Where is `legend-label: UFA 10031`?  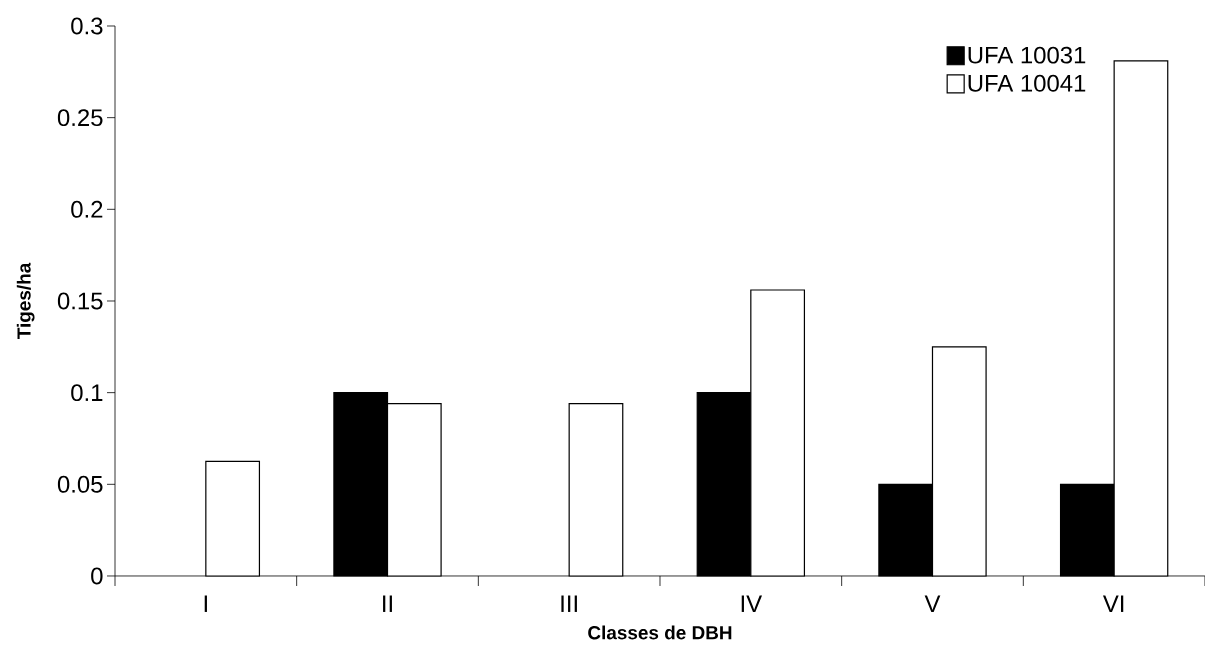
legend-label: UFA 10031 is located at coordinates (1027, 55).